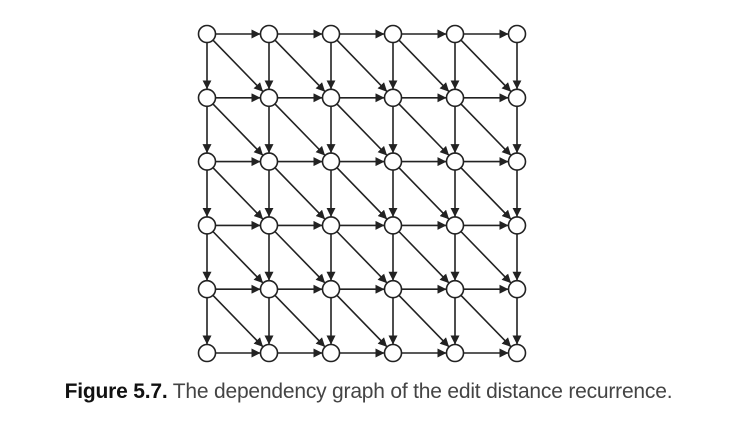 The width and height of the screenshot is (737, 431). What do you see at coordinates (116, 391) in the screenshot?
I see `figure-caption-label: Figure 5.7.` at bounding box center [116, 391].